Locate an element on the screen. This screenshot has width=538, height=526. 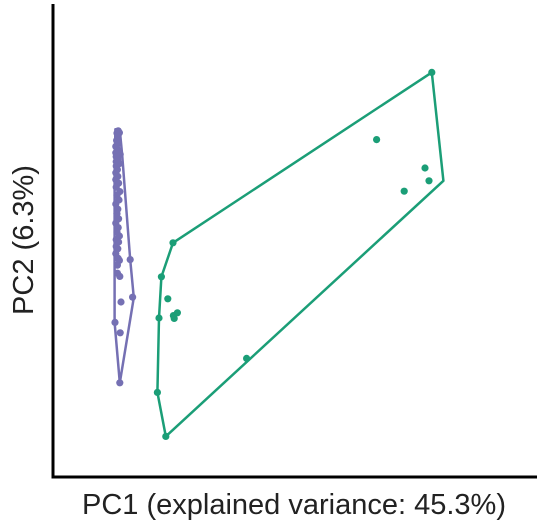
y-axis-label: PC2 (6.3%) is located at coordinates (24, 240).